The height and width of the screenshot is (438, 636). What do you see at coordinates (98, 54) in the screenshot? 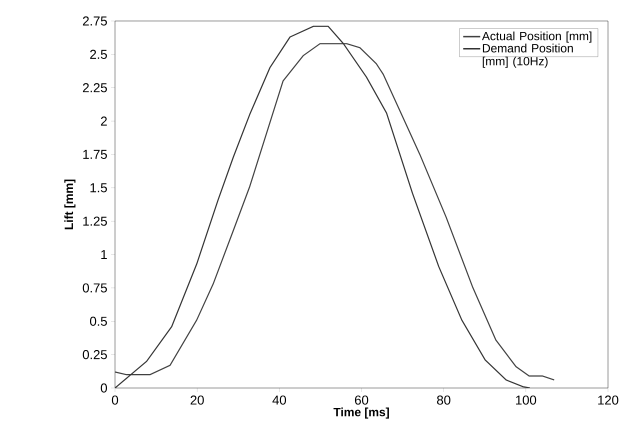
I see `y-tick-label: 2.5` at bounding box center [98, 54].